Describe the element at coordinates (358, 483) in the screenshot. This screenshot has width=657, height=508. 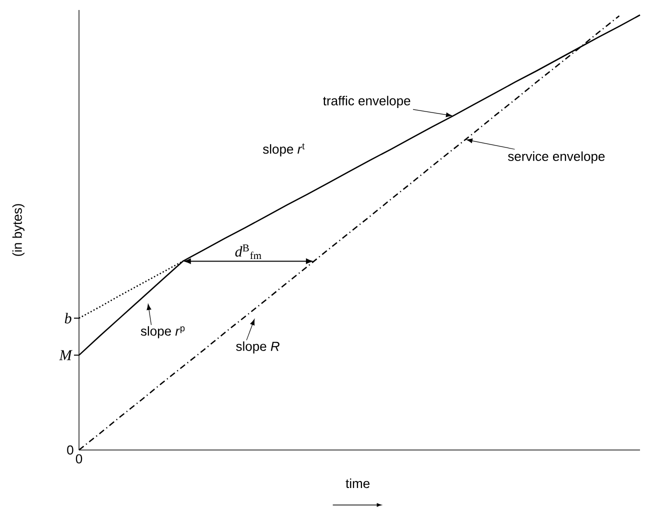
I see `x-axis-title: time` at that location.